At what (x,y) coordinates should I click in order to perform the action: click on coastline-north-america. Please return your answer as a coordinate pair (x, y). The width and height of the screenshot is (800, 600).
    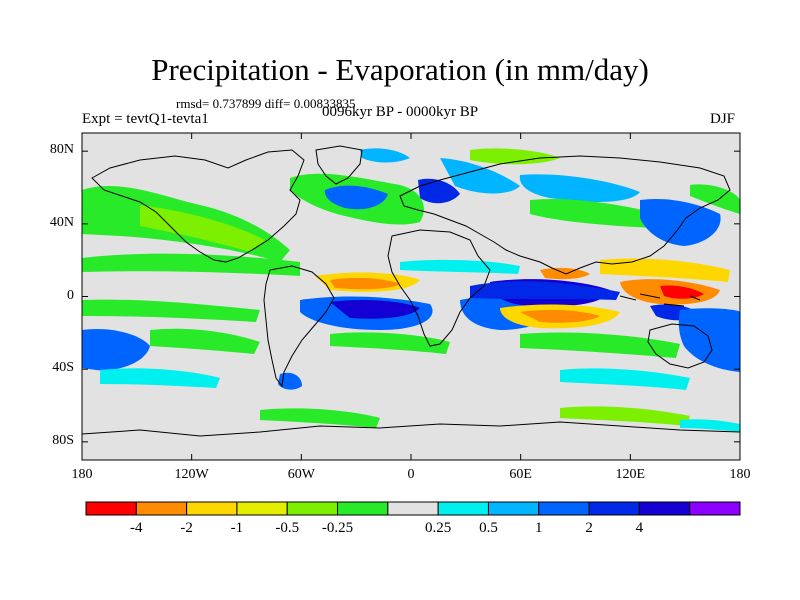
    Looking at the image, I should click on (198, 206).